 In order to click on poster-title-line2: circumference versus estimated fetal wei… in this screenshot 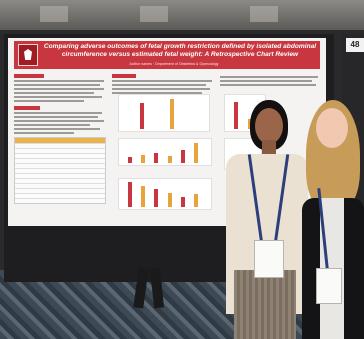, I will do `click(180, 54)`.